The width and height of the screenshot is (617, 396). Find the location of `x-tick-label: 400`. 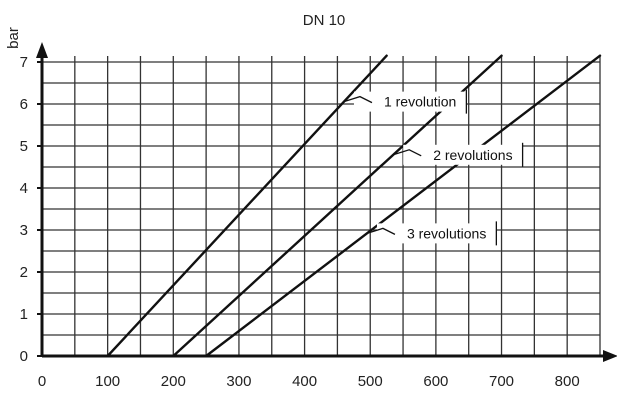

x-tick-label: 400 is located at coordinates (304, 381).